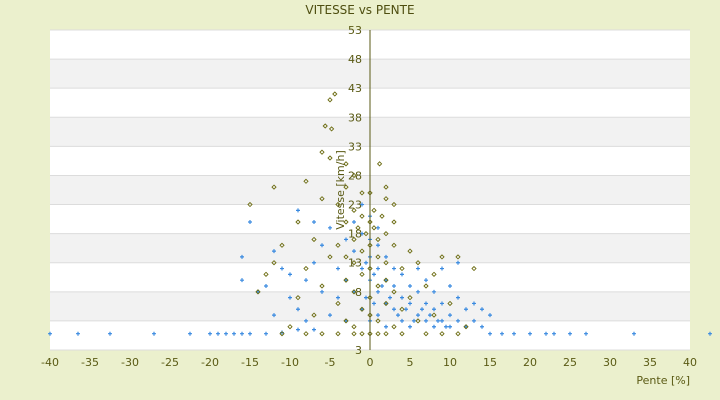 This screenshot has width=720, height=400. Describe the element at coordinates (358, 350) in the screenshot. I see `y-tick-label: 3` at that location.